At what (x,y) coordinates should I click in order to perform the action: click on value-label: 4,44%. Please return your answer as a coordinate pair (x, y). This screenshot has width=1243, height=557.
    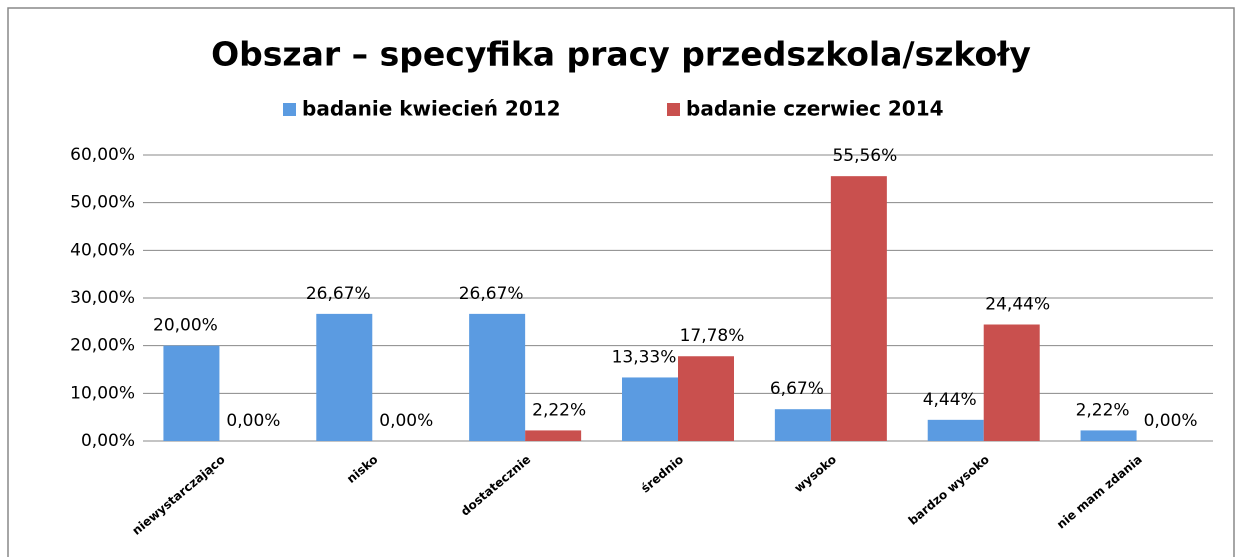
    Looking at the image, I should click on (950, 400).